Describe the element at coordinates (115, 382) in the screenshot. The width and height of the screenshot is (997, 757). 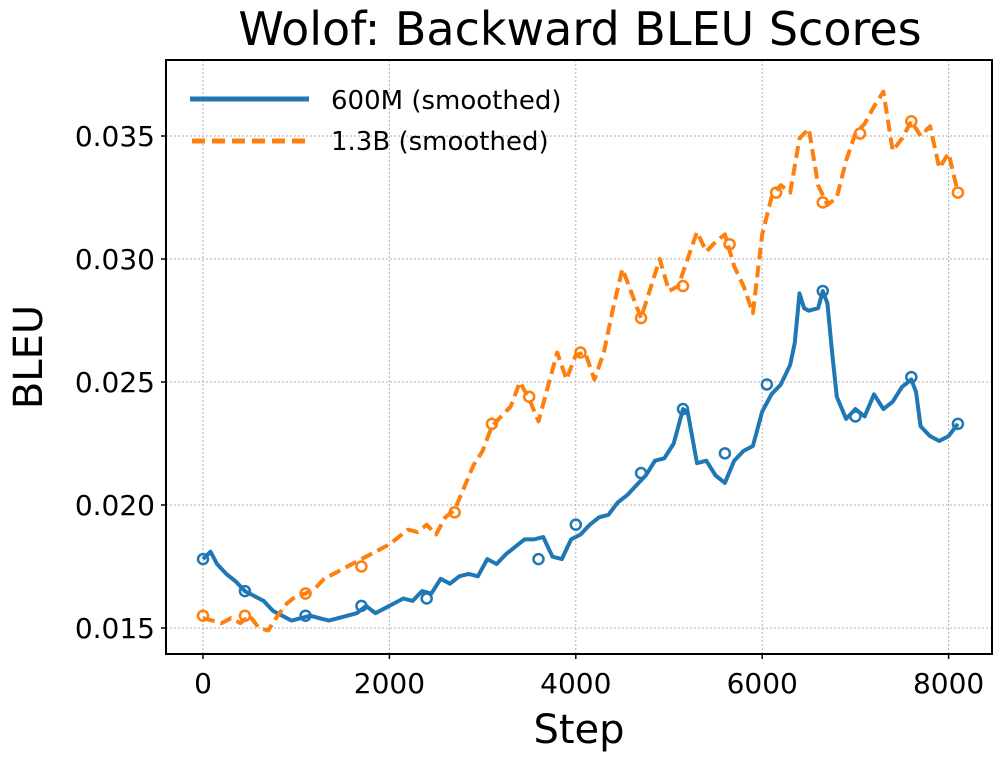
I see `y-tick-label: 0.025` at that location.